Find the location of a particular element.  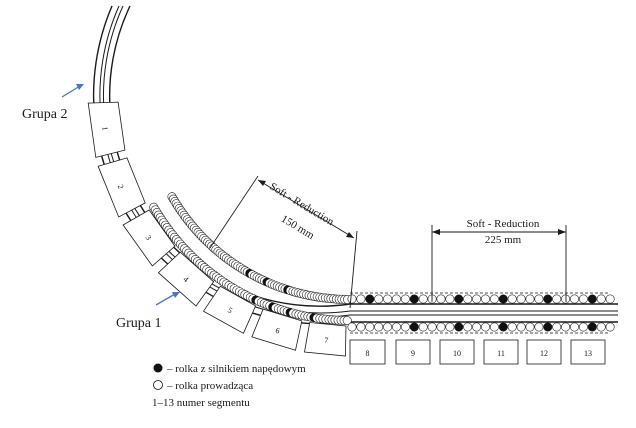

segment-number: 4 is located at coordinates (185, 279).